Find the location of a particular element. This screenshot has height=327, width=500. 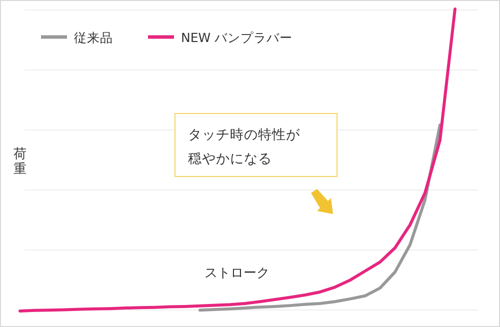

y-axis-title: 荷重 is located at coordinates (20, 162).